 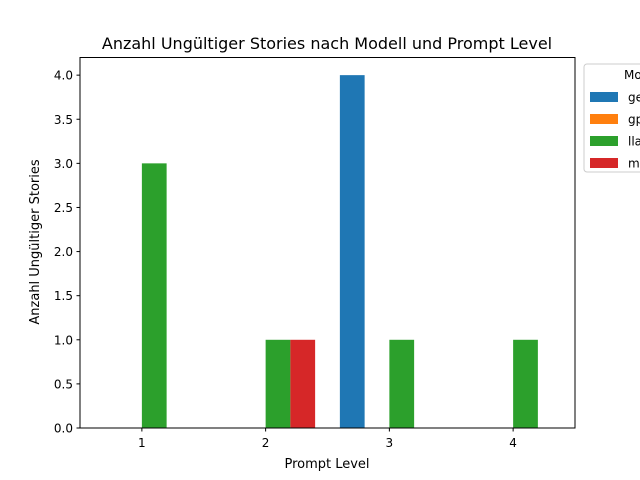 I want to click on legend-swatch-gp, so click(x=604, y=119).